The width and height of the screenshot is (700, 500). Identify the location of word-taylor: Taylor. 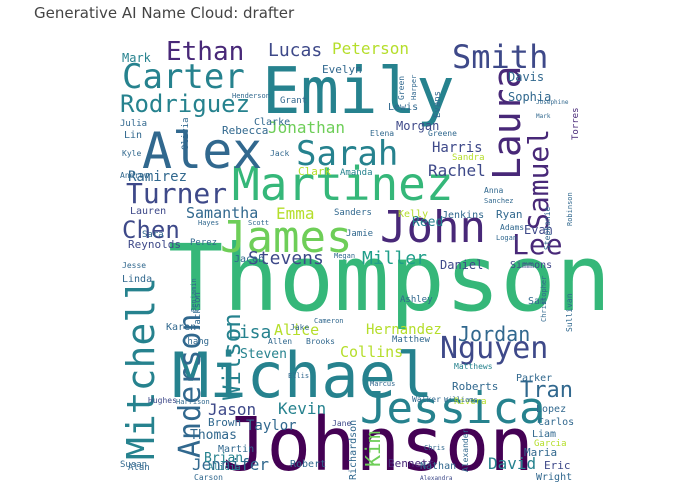
(271, 426).